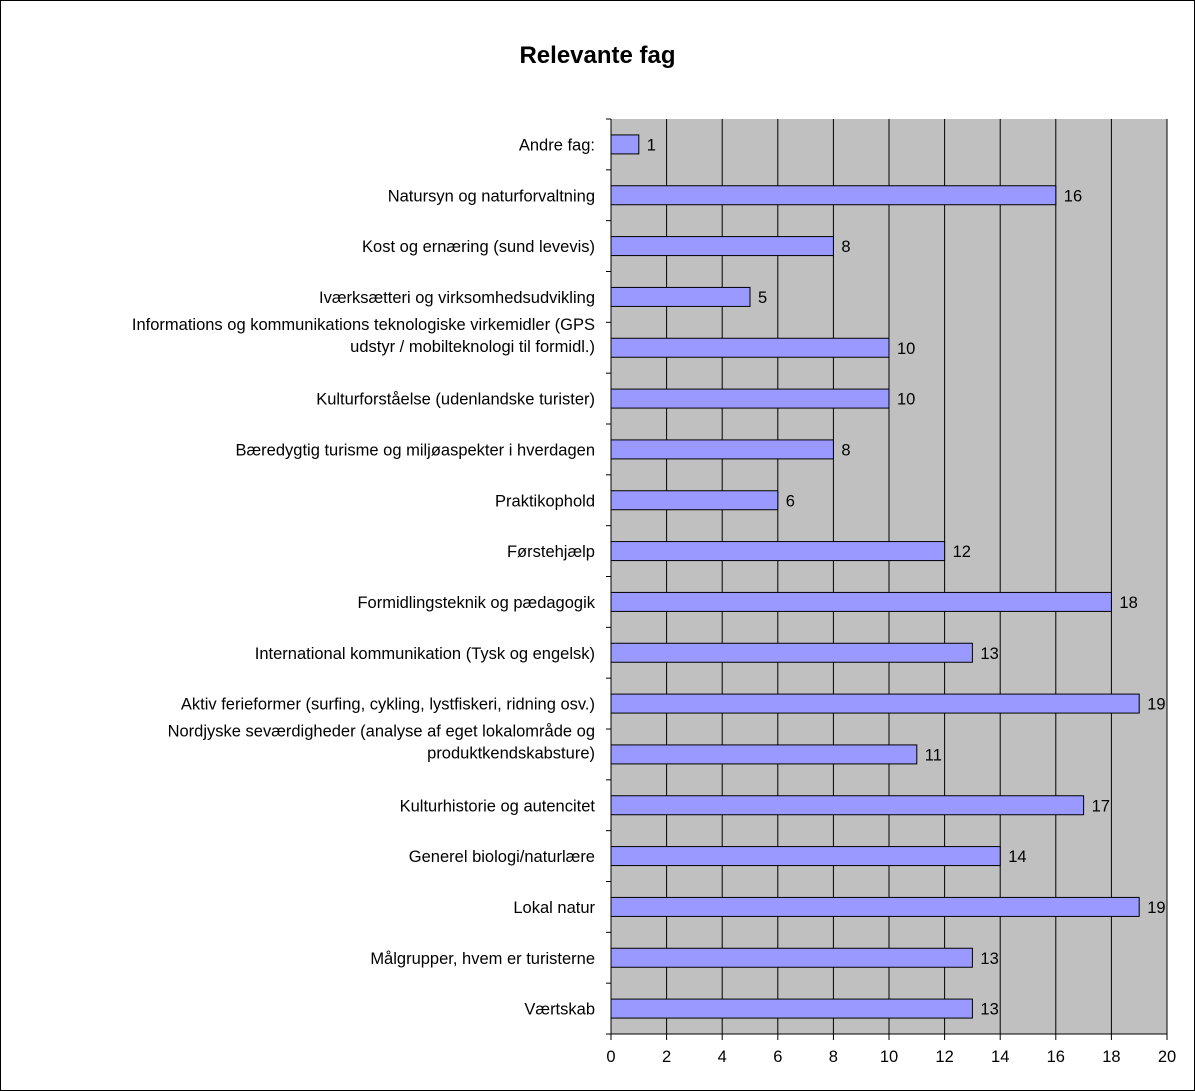 Image resolution: width=1195 pixels, height=1091 pixels. I want to click on chart-title: Relevante fag, so click(597, 55).